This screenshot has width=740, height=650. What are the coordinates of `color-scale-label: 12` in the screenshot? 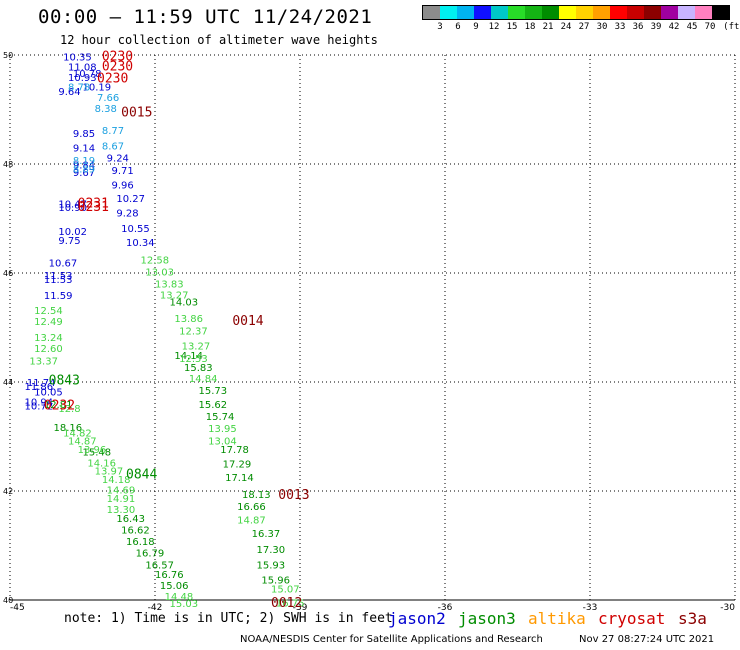 It's located at (494, 27).